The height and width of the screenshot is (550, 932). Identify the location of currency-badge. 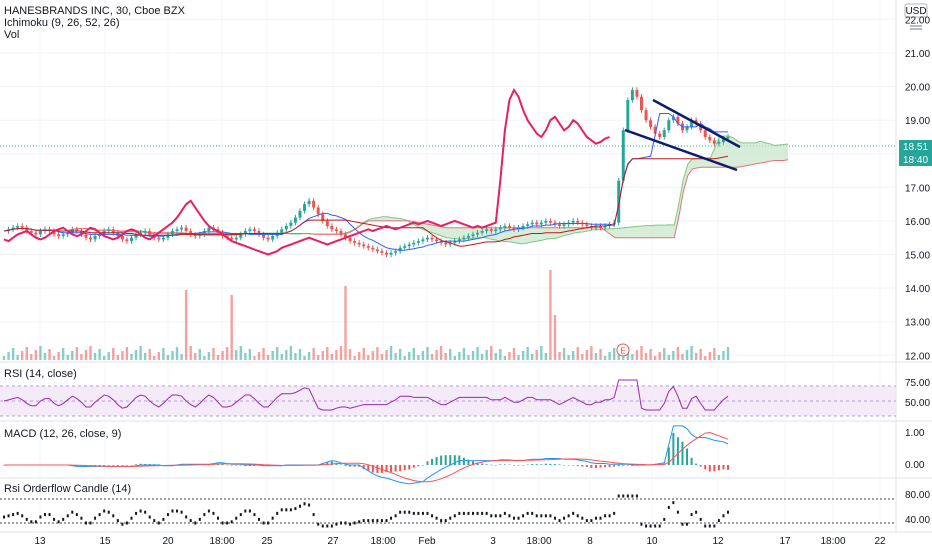
(916, 10).